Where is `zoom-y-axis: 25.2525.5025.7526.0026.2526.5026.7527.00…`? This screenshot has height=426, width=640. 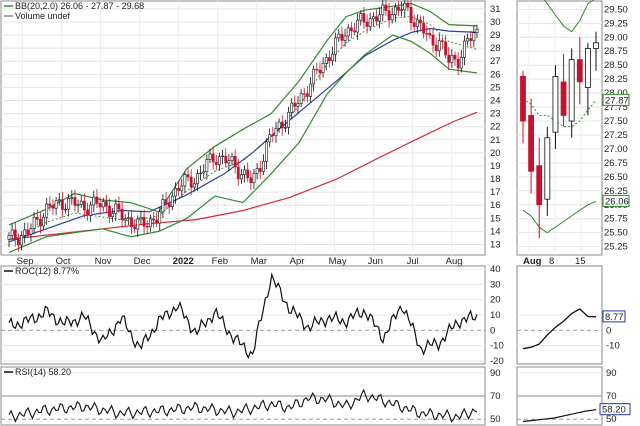 zoom-y-axis: 25.2525.5025.7526.0026.2526.5026.7527.00… is located at coordinates (616, 128).